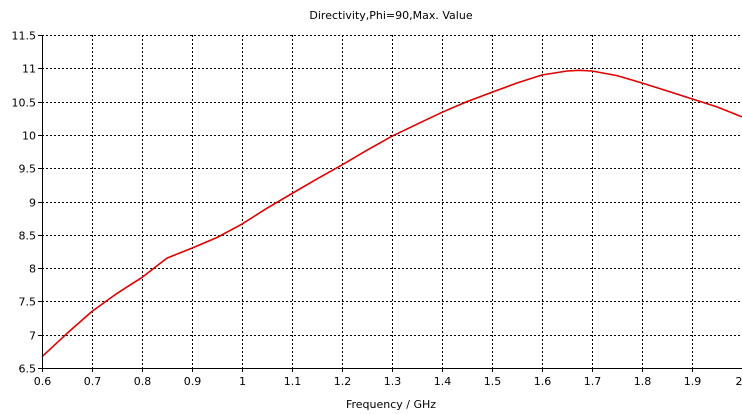 The width and height of the screenshot is (742, 414). What do you see at coordinates (242, 381) in the screenshot?
I see `x-tick-label: 1` at bounding box center [242, 381].